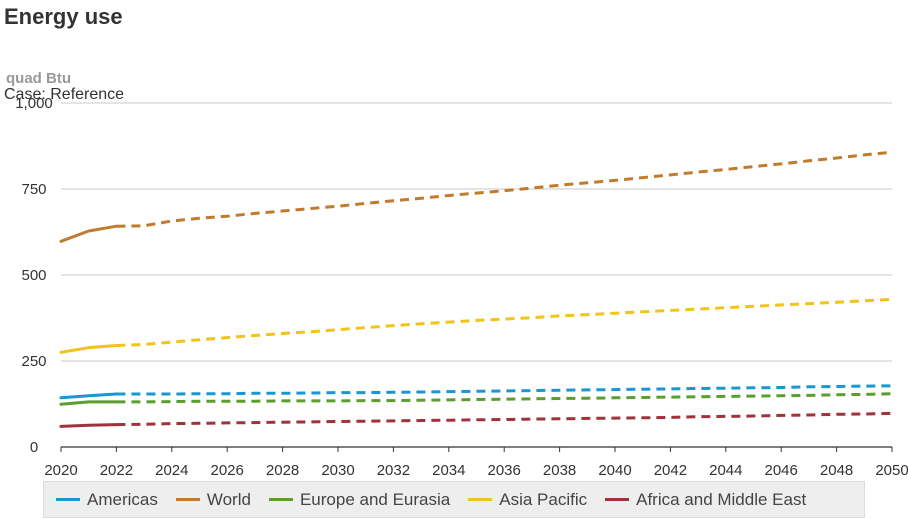 The height and width of the screenshot is (519, 908). Describe the element at coordinates (543, 499) in the screenshot. I see `legend-label: Asia Pacific` at that location.